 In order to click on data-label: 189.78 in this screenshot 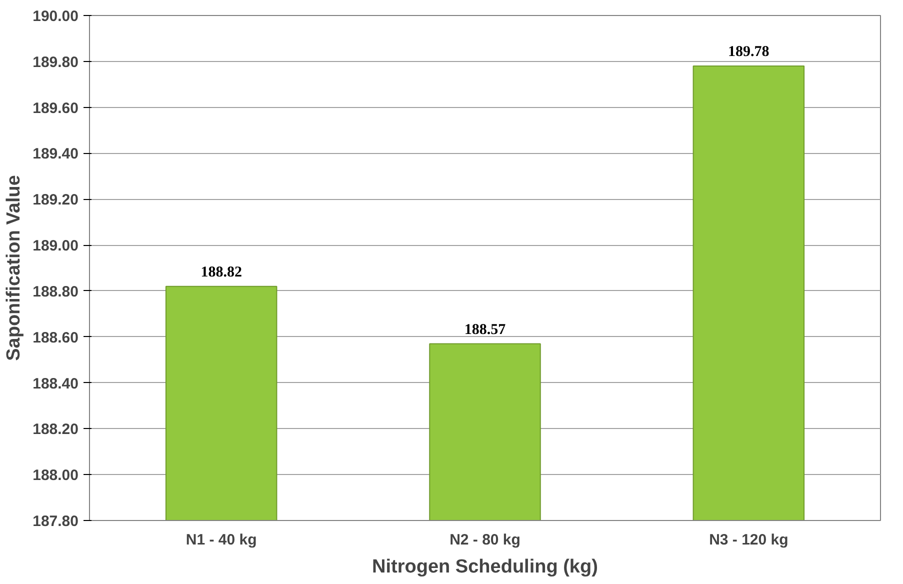, I will do `click(749, 52)`.